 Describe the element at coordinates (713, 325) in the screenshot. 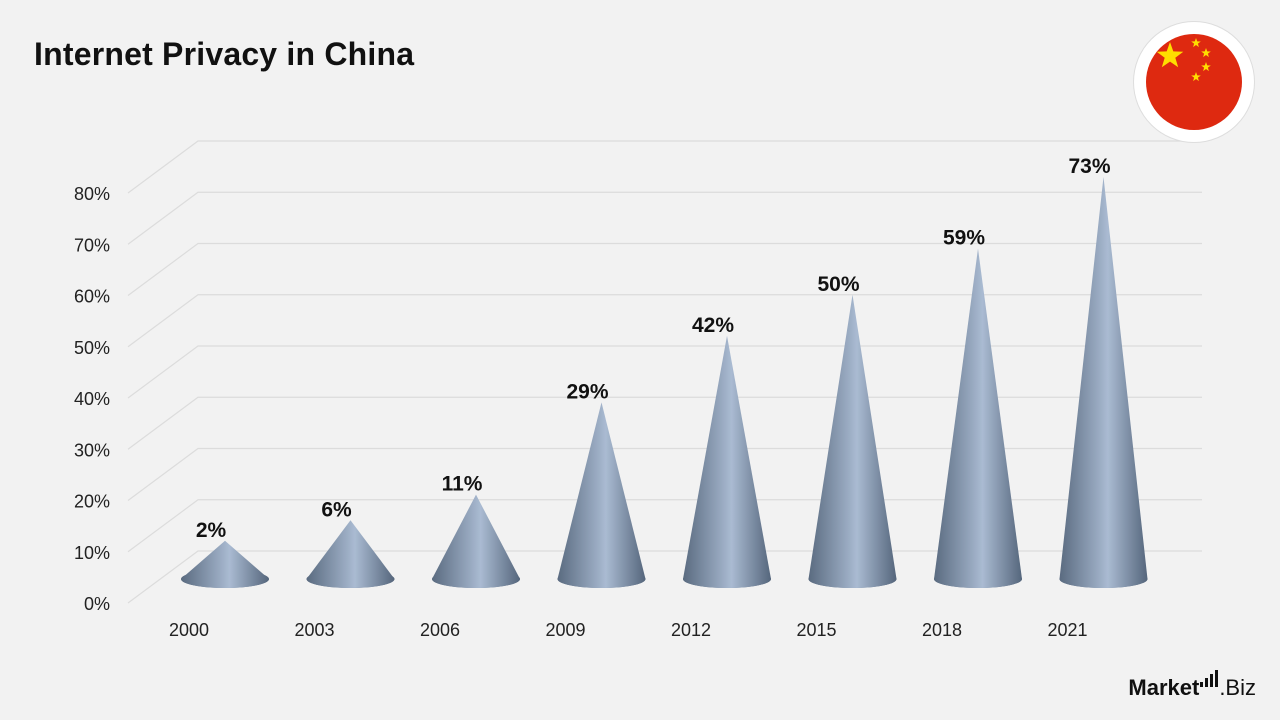

I see `value-label: 42%` at that location.